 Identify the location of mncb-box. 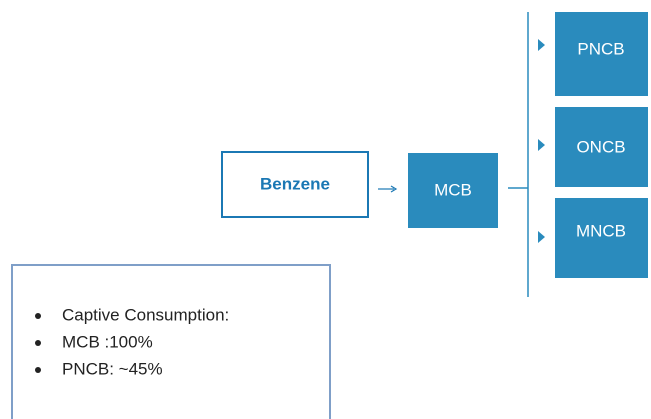
(601, 238).